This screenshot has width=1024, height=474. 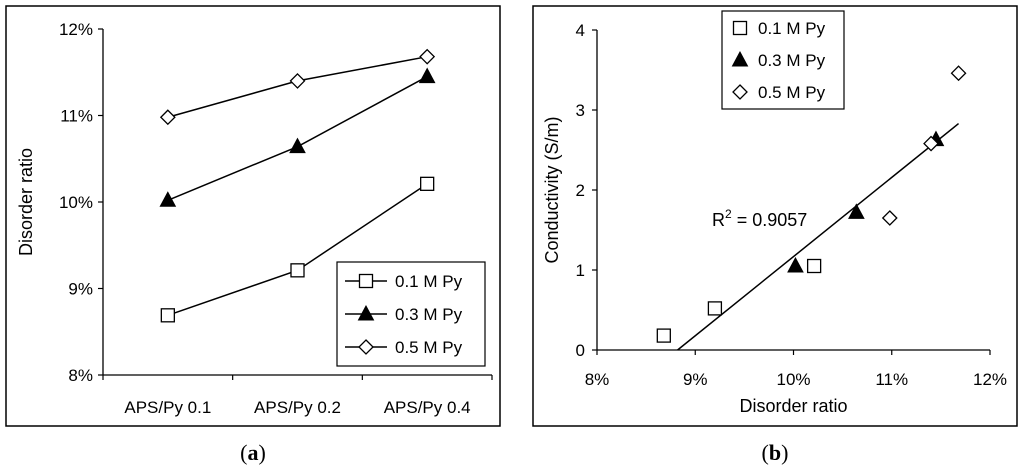 I want to click on panel-a-y-tick-label: 11%, so click(x=76, y=116).